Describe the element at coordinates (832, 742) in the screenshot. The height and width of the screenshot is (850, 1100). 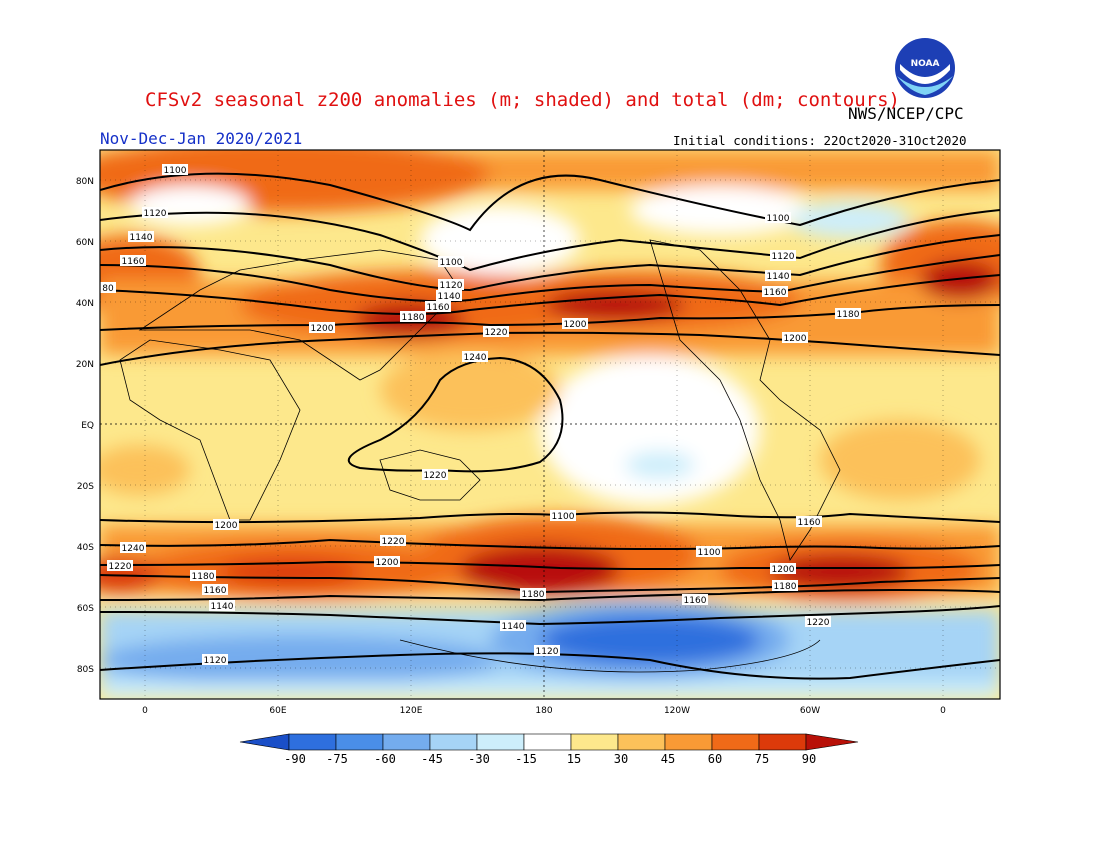
I see `colorbar-right-arrow` at that location.